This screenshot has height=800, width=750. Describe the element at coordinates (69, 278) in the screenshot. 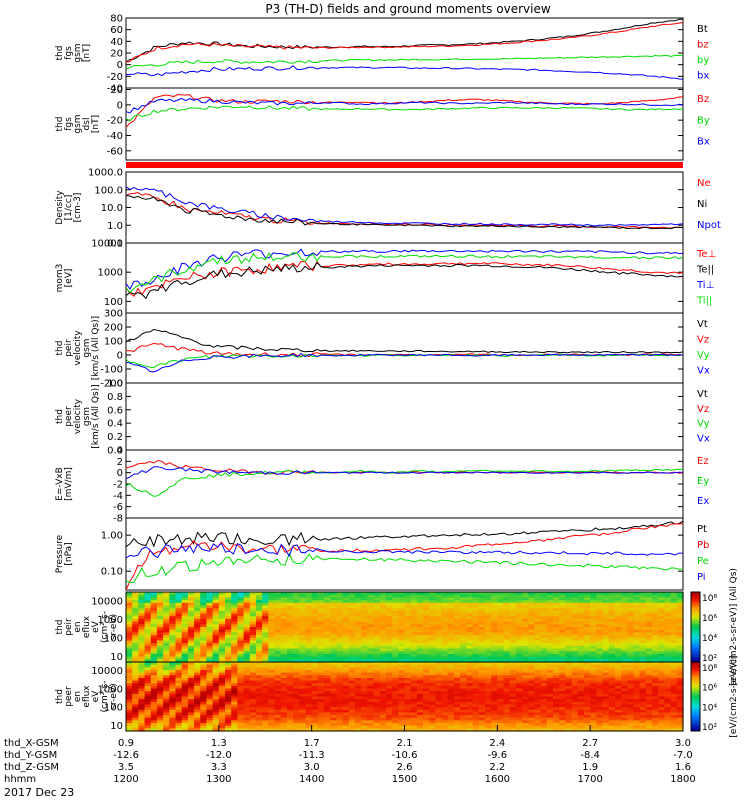

I see `y-axis-label: [eV]` at that location.